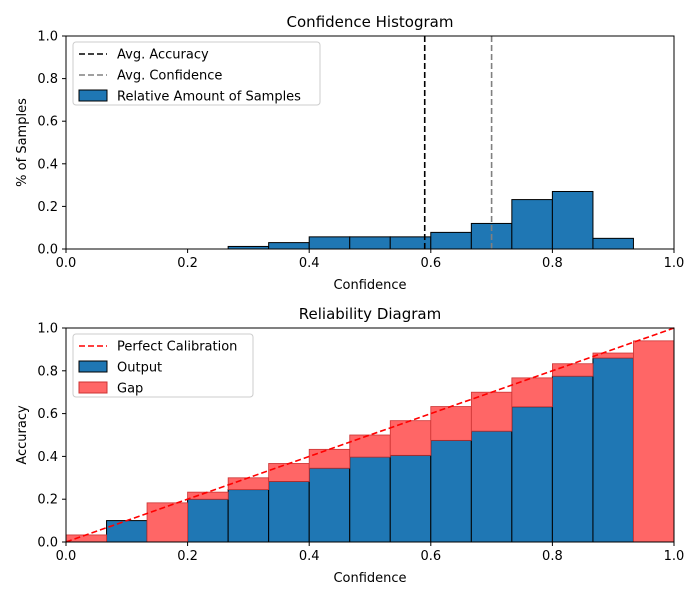 The height and width of the screenshot is (600, 700). I want to click on y-axis-label: Accuracy, so click(22, 435).